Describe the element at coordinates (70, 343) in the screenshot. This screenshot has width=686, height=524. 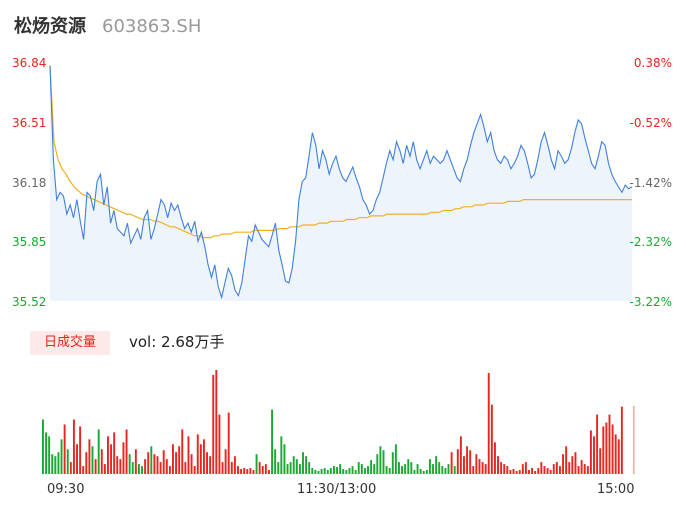
I see `daily-volume-tab: 日成交量` at that location.